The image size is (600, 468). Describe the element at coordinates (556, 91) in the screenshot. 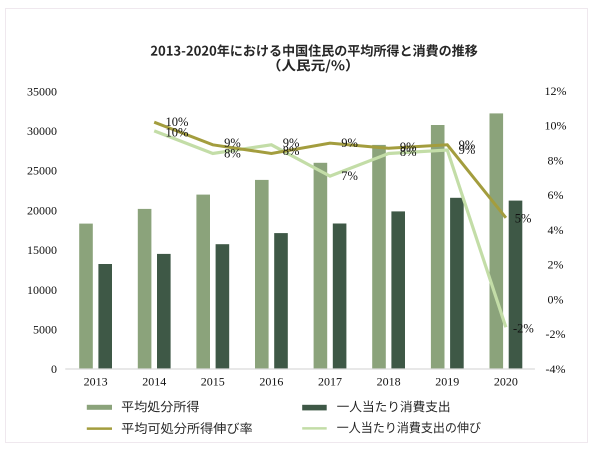

I see `svg-text: 12%` at that location.